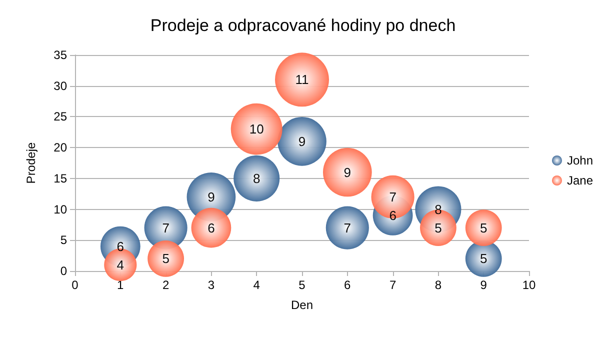 Image resolution: width=606 pixels, height=341 pixels. Describe the element at coordinates (120, 264) in the screenshot. I see `data-label: 4` at that location.